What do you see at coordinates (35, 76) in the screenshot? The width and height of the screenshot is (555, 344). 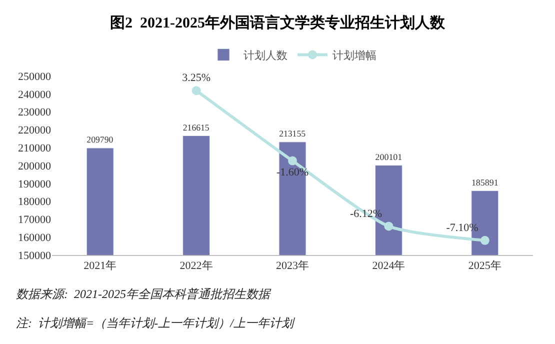 I see `y-tick-label: 250000` at bounding box center [35, 76].